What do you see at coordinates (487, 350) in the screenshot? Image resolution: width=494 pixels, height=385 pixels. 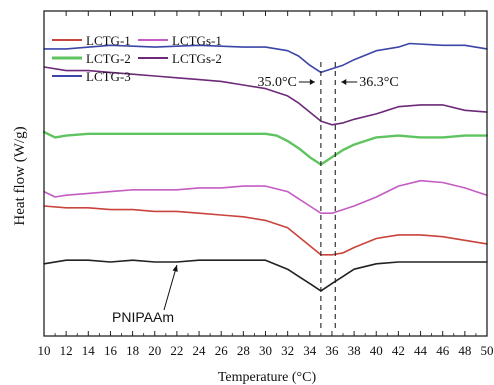 I see `x-tick-label: 50` at bounding box center [487, 350].